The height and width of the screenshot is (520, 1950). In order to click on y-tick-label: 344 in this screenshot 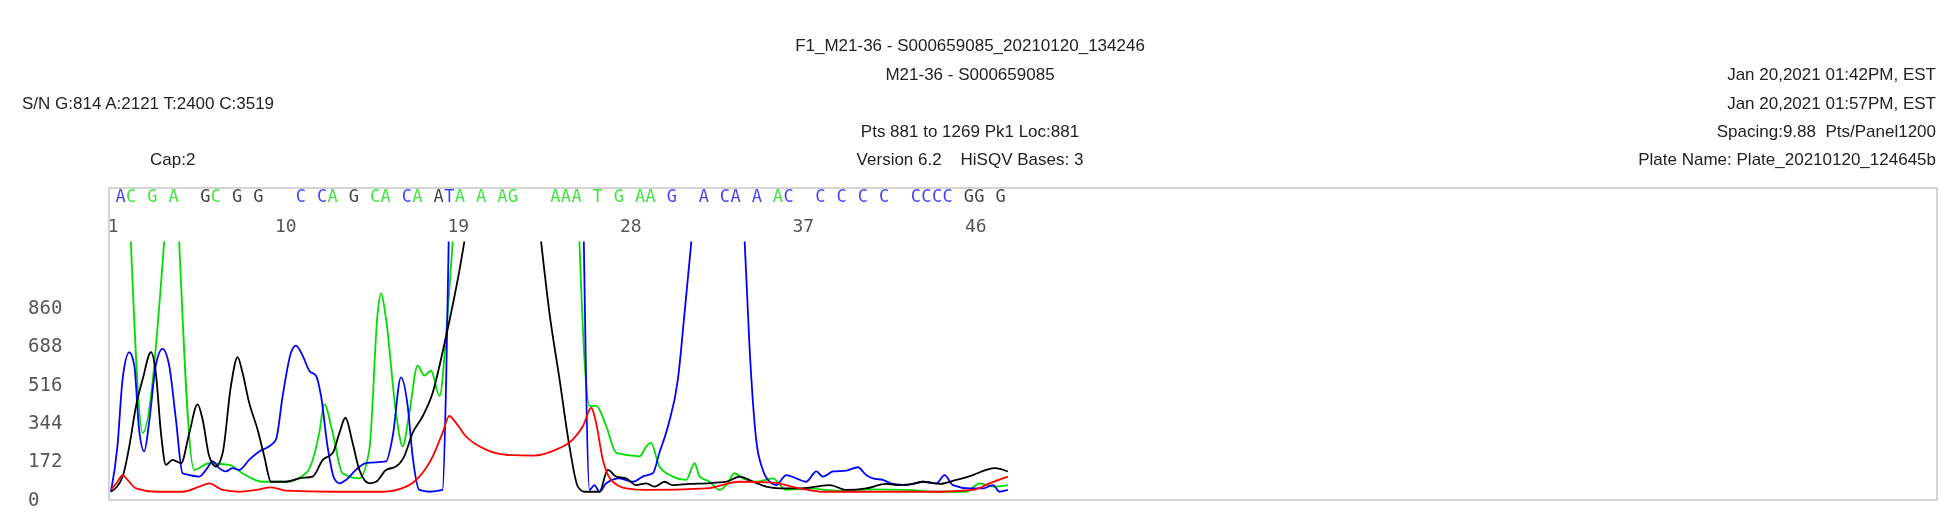, I will do `click(45, 421)`.